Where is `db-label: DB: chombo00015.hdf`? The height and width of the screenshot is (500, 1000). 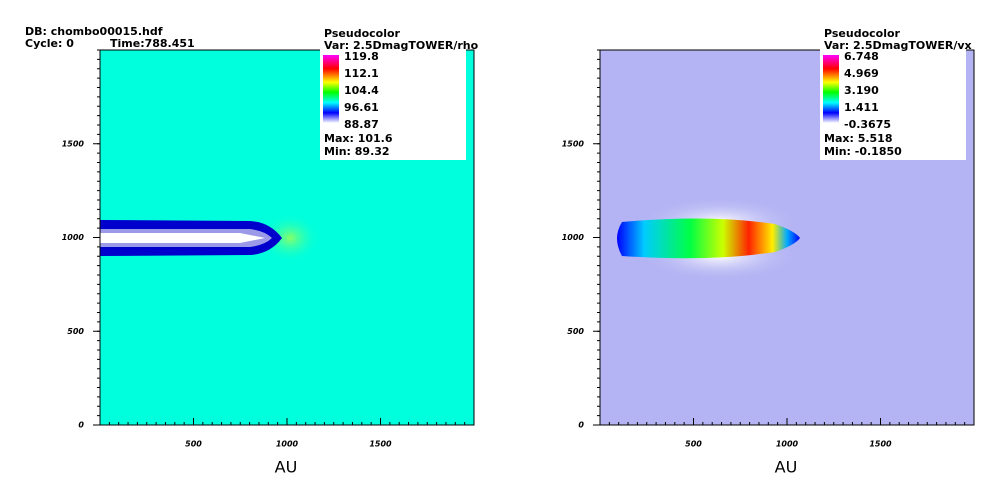 db-label: DB: chombo00015.hdf is located at coordinates (94, 31).